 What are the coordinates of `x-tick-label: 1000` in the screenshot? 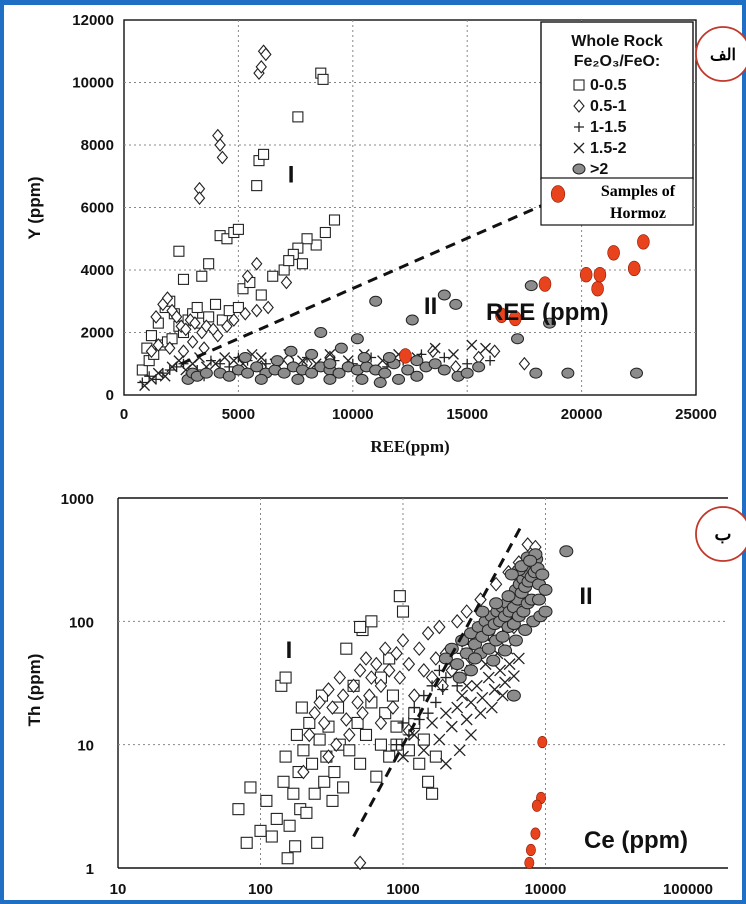 It's located at (402, 889).